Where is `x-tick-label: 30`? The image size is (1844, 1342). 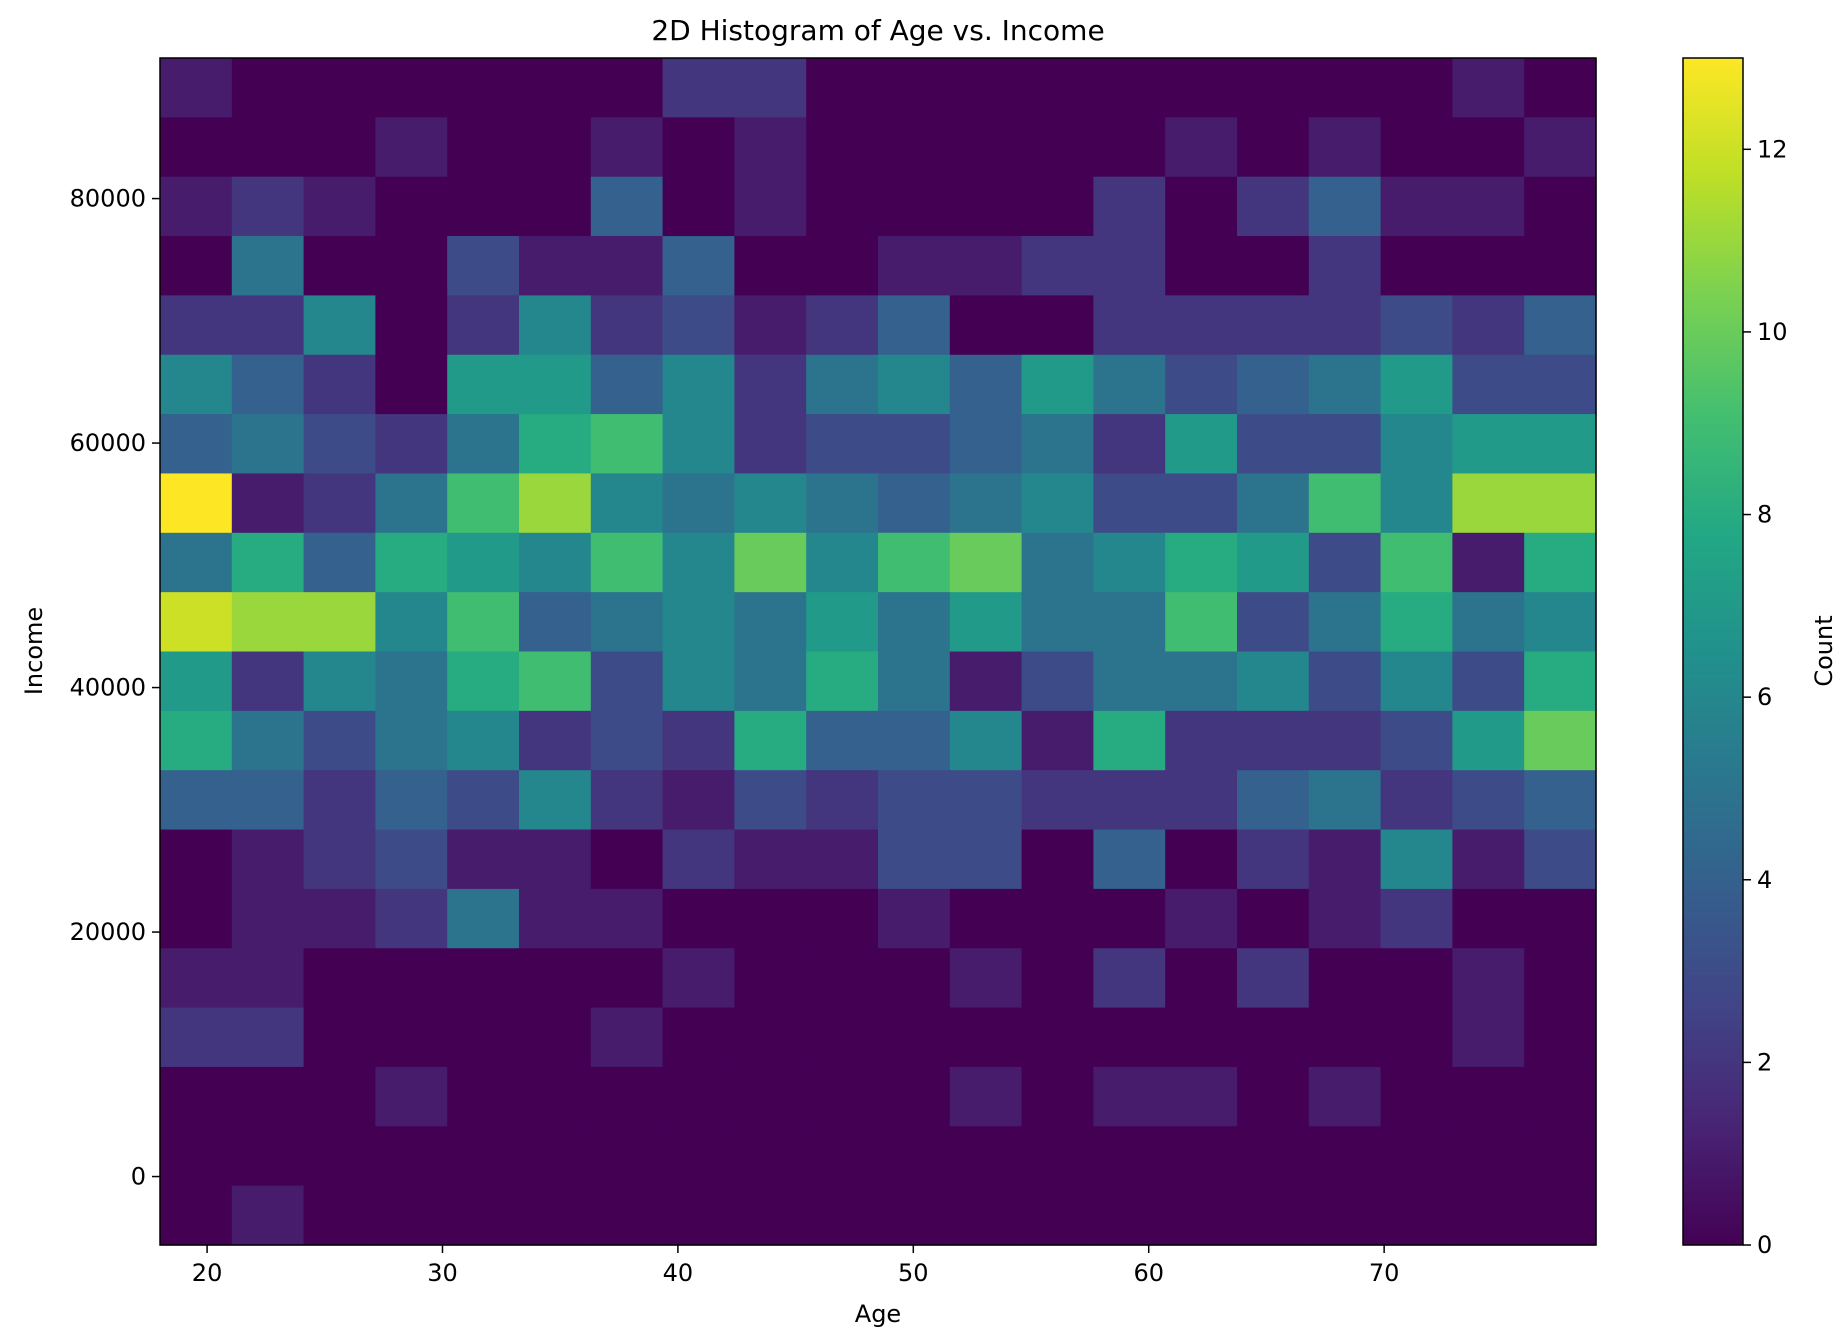
x-tick-label: 30 is located at coordinates (442, 1273).